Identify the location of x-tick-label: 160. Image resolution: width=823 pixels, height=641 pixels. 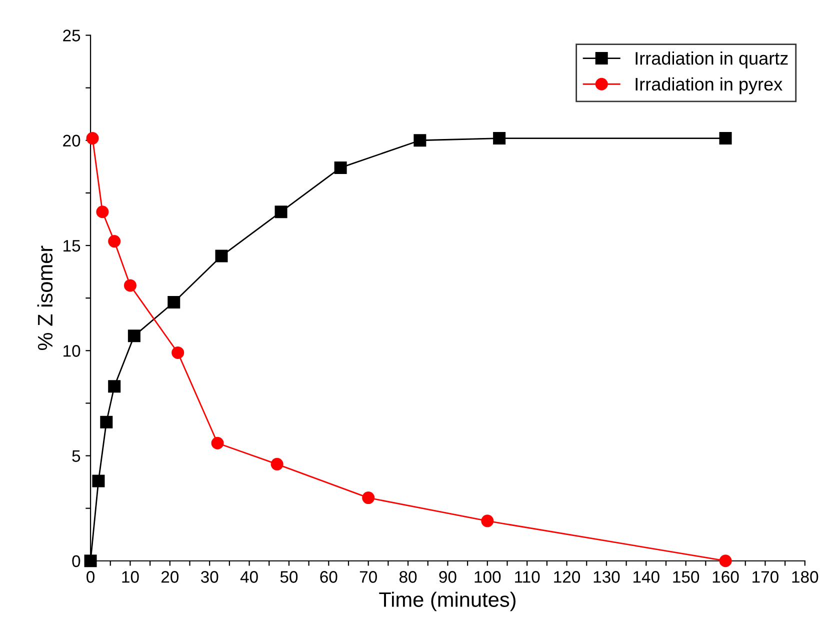
(725, 577).